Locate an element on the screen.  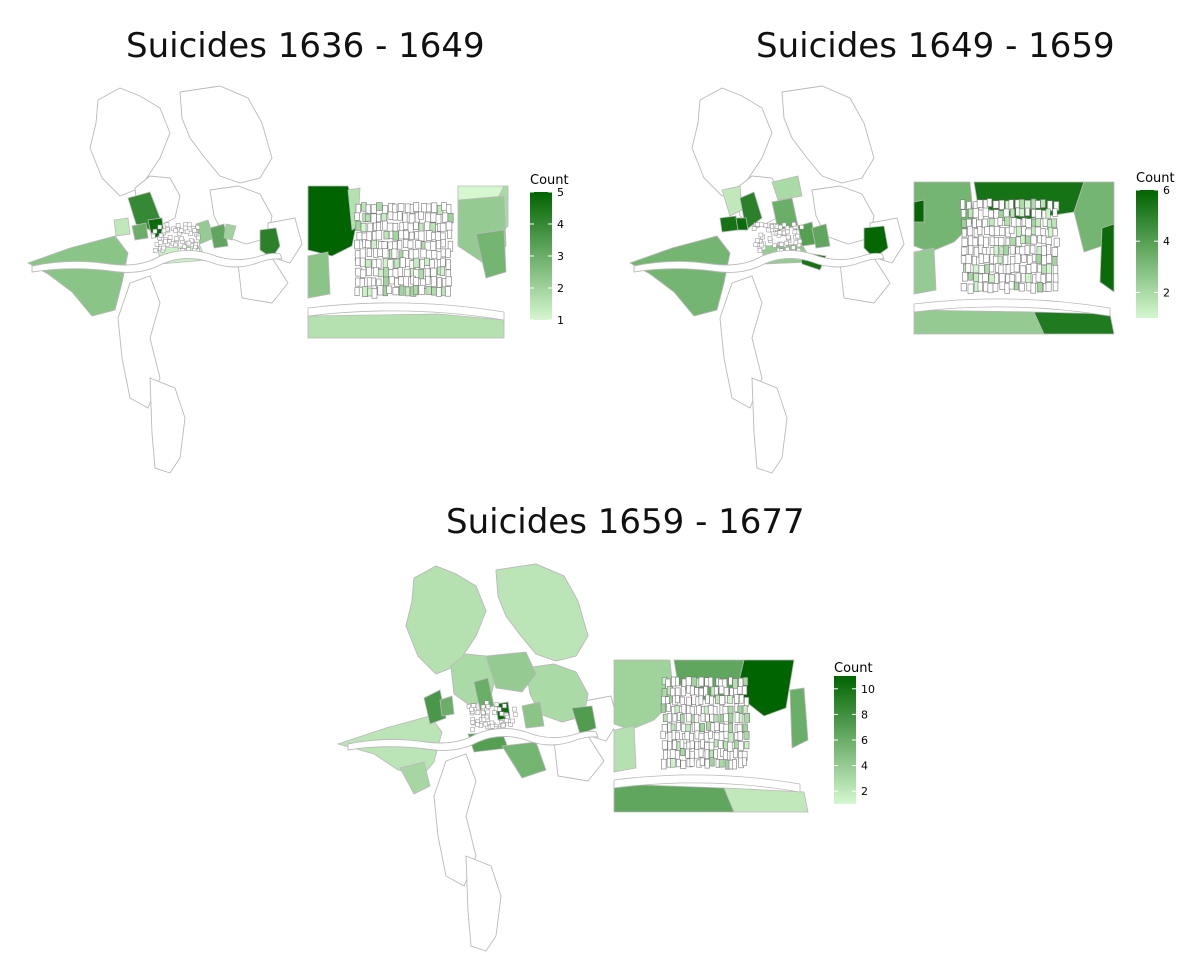
inset-river is located at coordinates (1012, 307).